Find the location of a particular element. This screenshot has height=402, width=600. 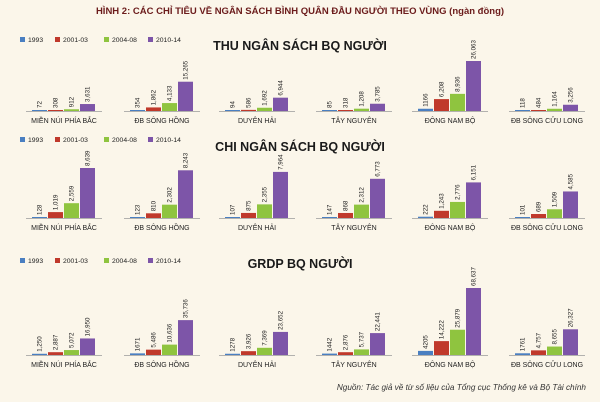

data-label: 5,486 is located at coordinates (154, 340).